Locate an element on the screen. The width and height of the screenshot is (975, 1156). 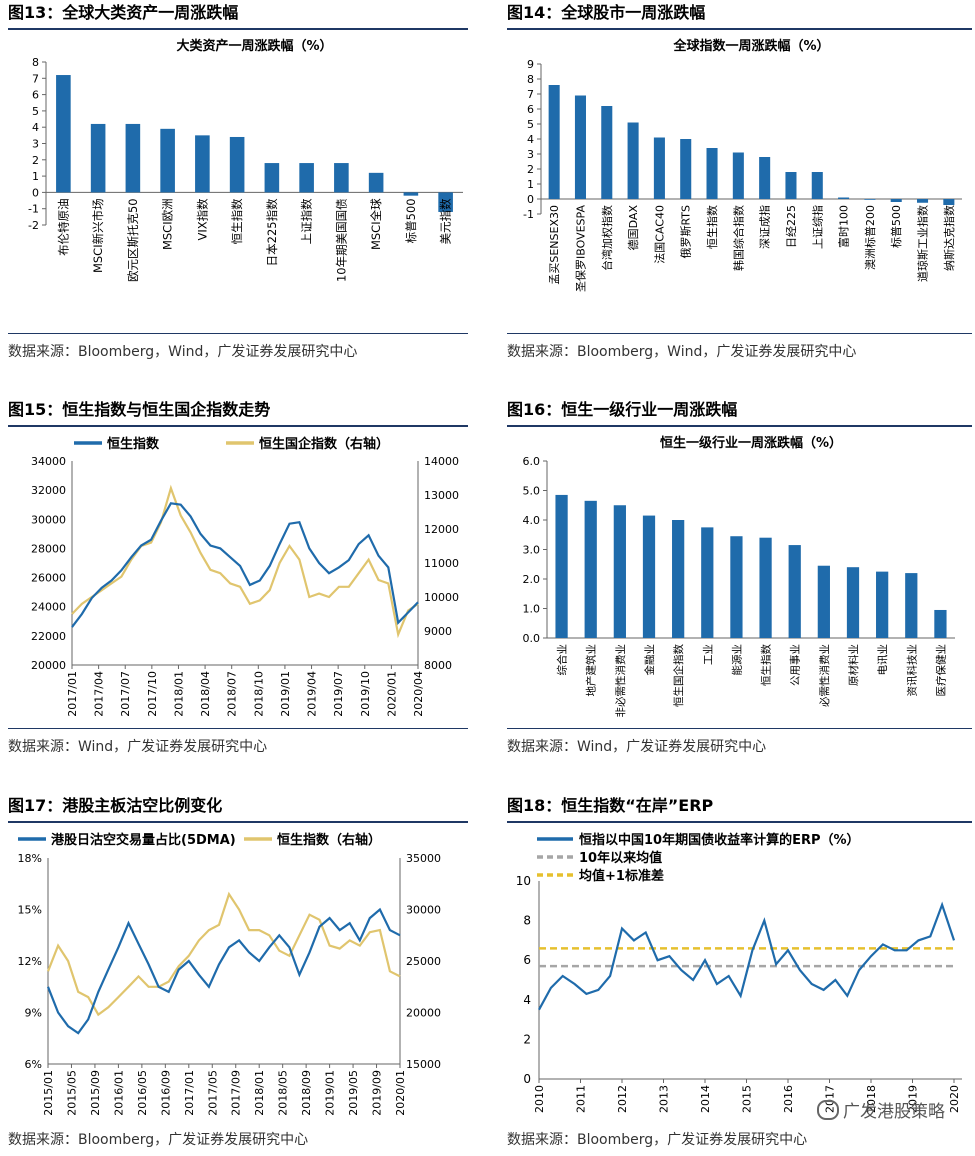
x-tick-label: 2016/09 is located at coordinates (165, 1093).